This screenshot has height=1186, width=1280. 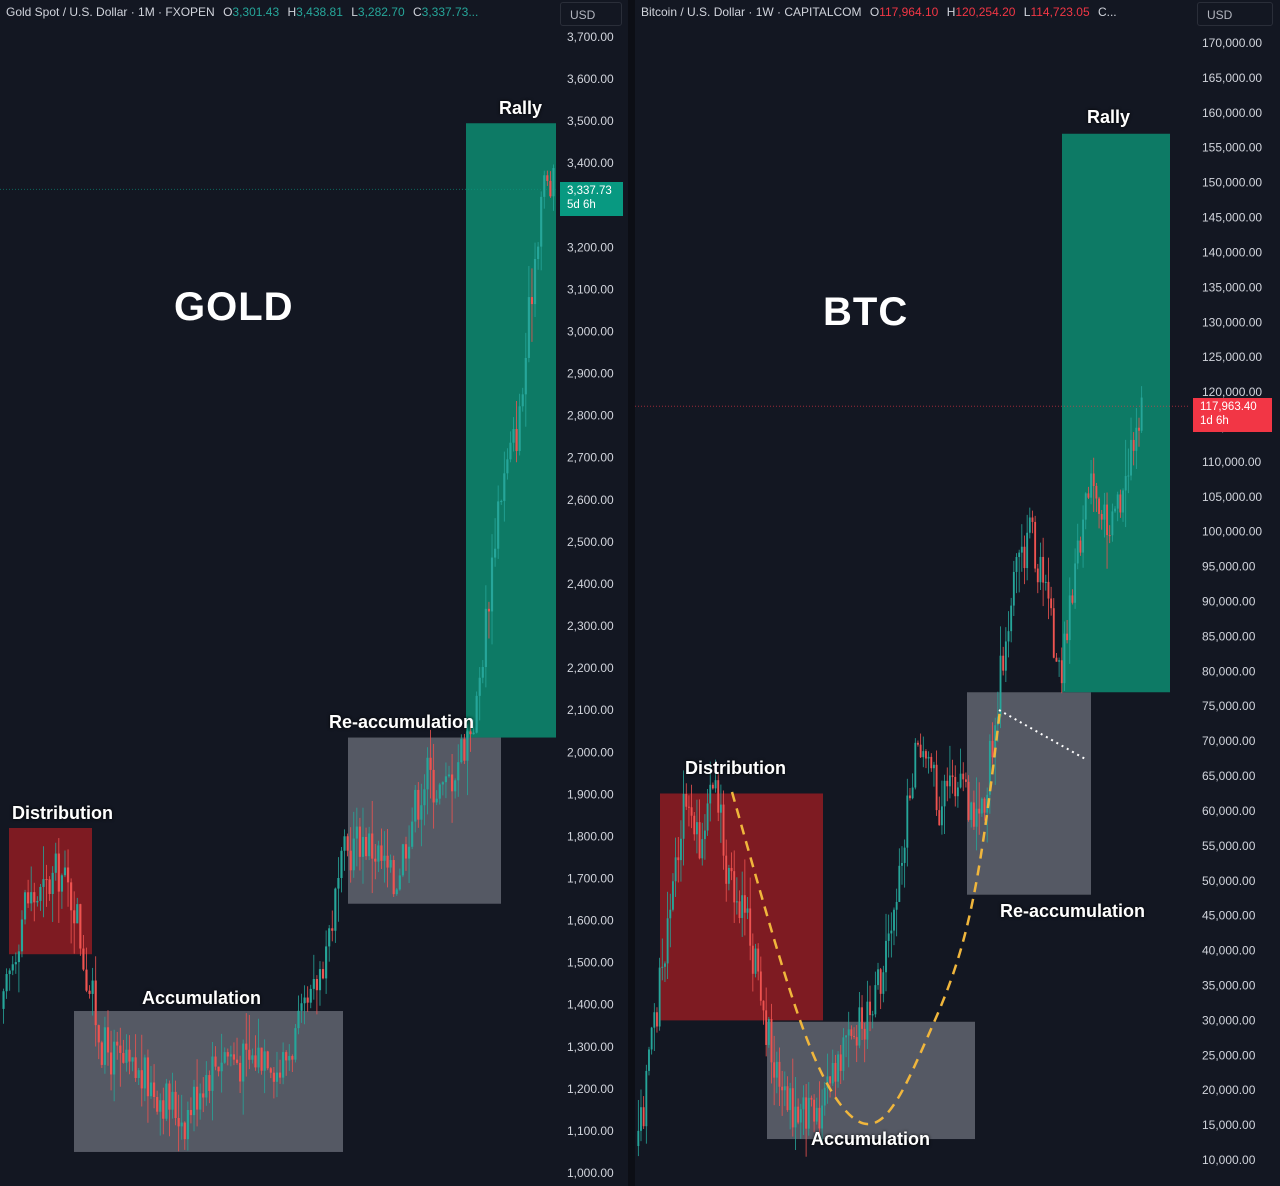 What do you see at coordinates (590, 752) in the screenshot?
I see `y-tick-label: 2,000.00` at bounding box center [590, 752].